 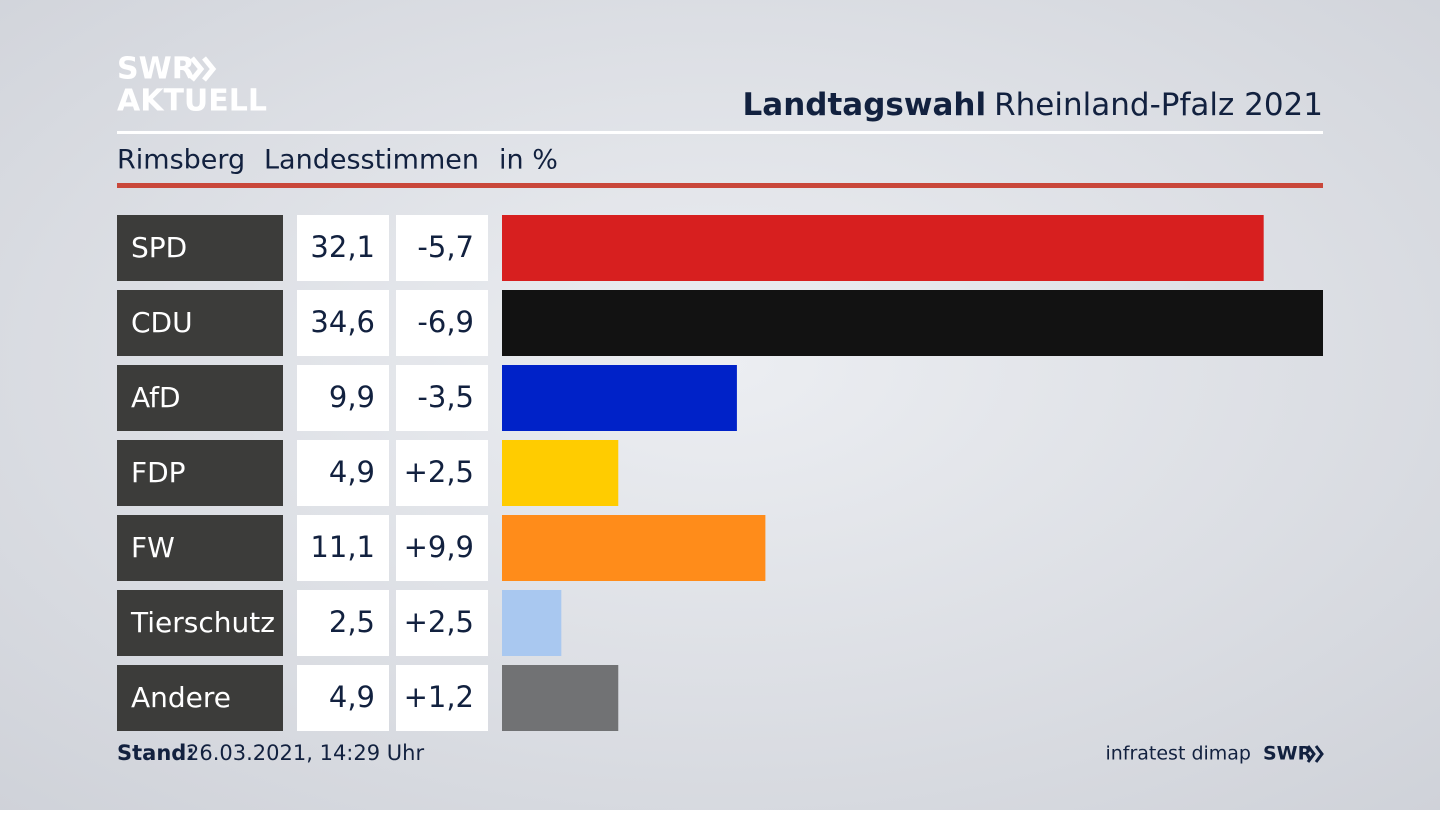 I want to click on source: infratest dimap, so click(x=1178, y=754).